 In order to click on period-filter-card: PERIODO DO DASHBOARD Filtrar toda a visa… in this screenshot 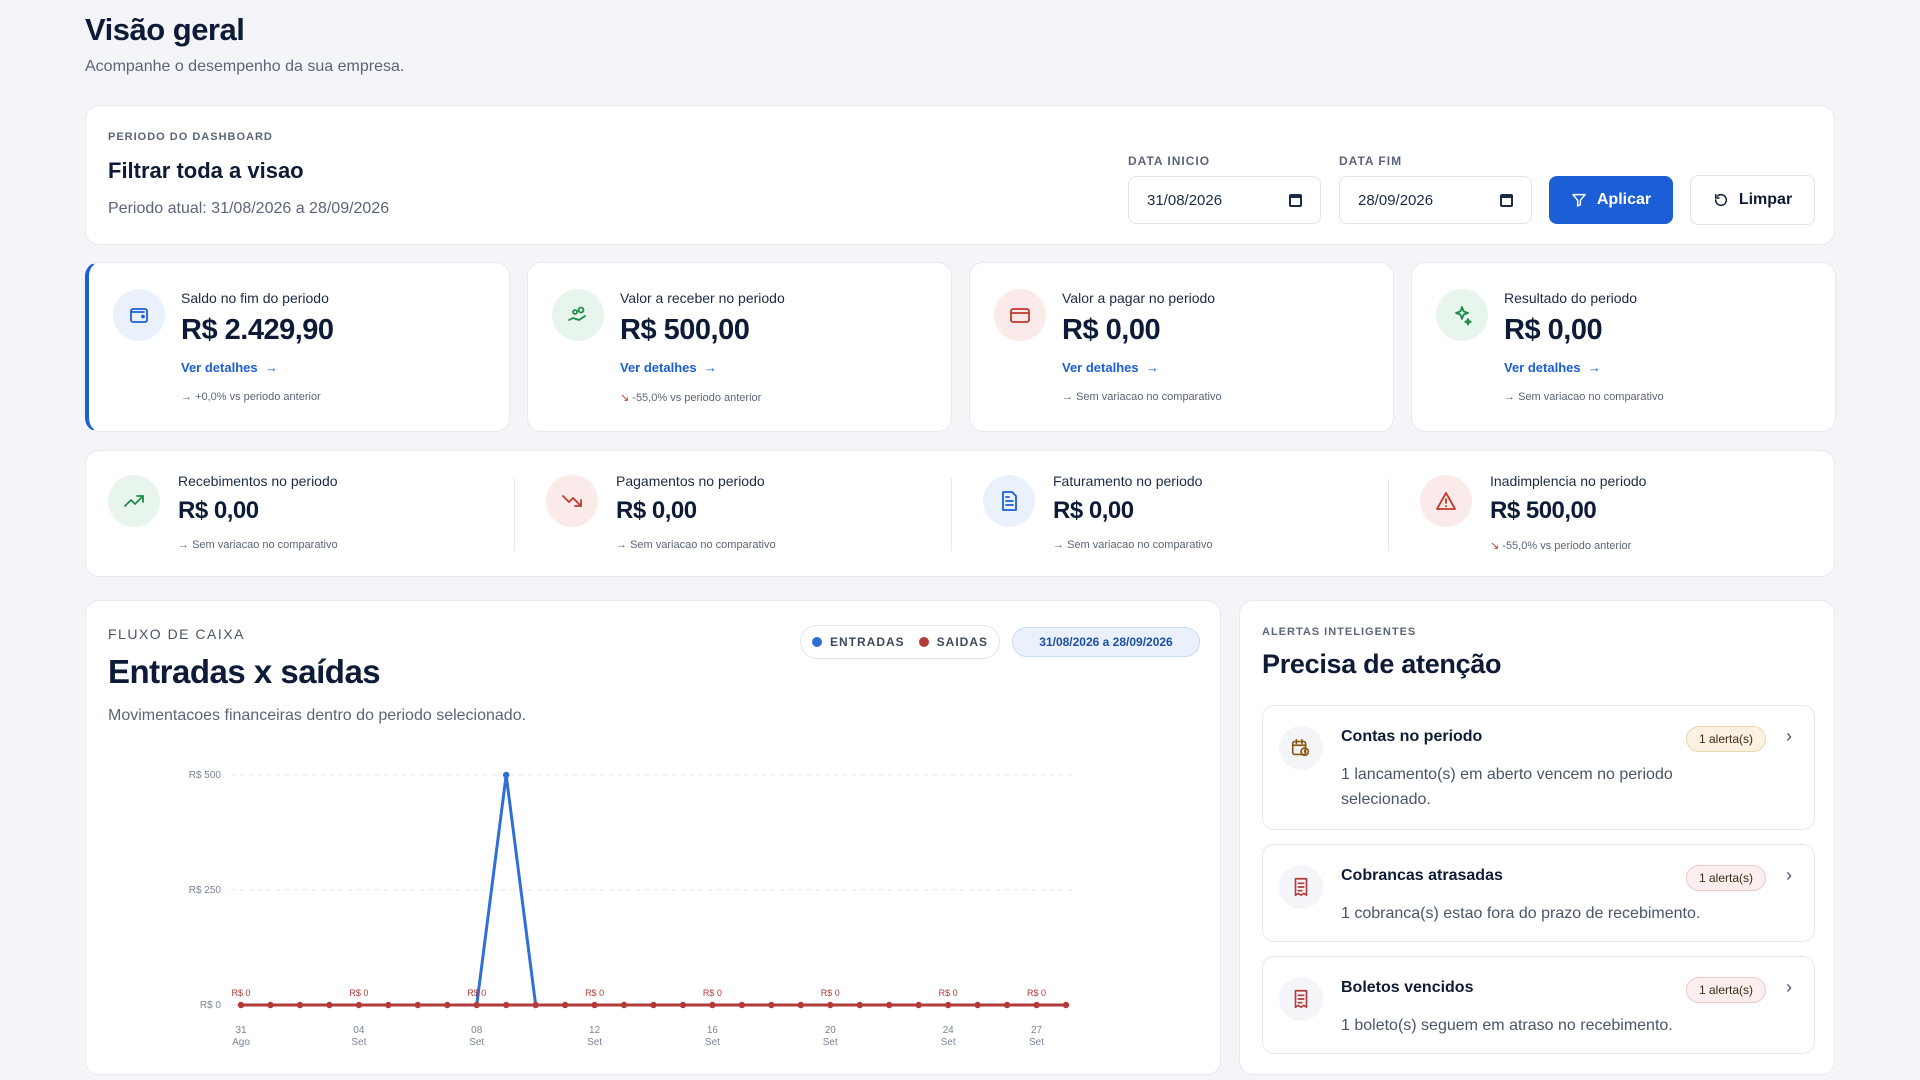, I will do `click(960, 175)`.